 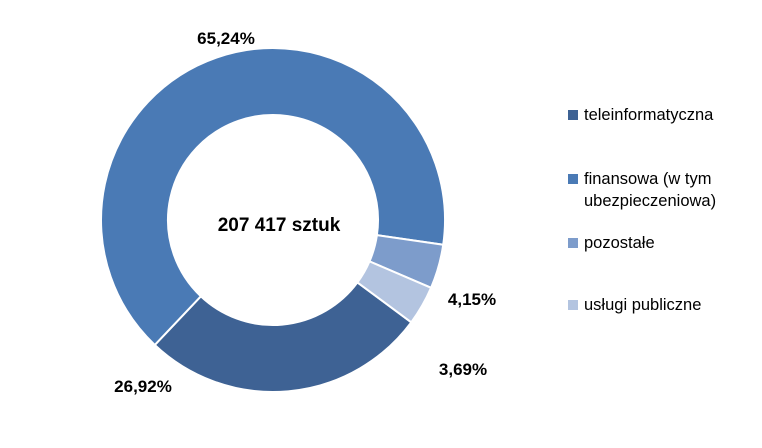 What do you see at coordinates (619, 243) in the screenshot?
I see `legend-label-pozostale: pozostałe` at bounding box center [619, 243].